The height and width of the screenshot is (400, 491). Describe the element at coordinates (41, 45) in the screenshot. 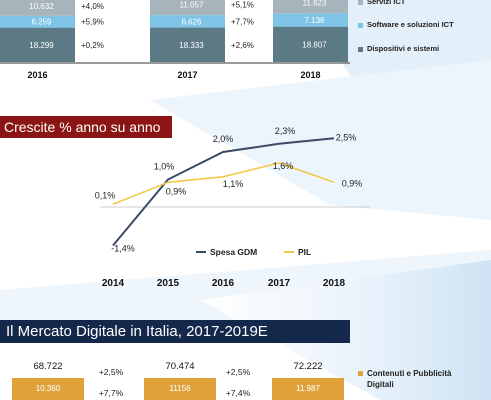

I see `bar-value-label: 18.299` at that location.